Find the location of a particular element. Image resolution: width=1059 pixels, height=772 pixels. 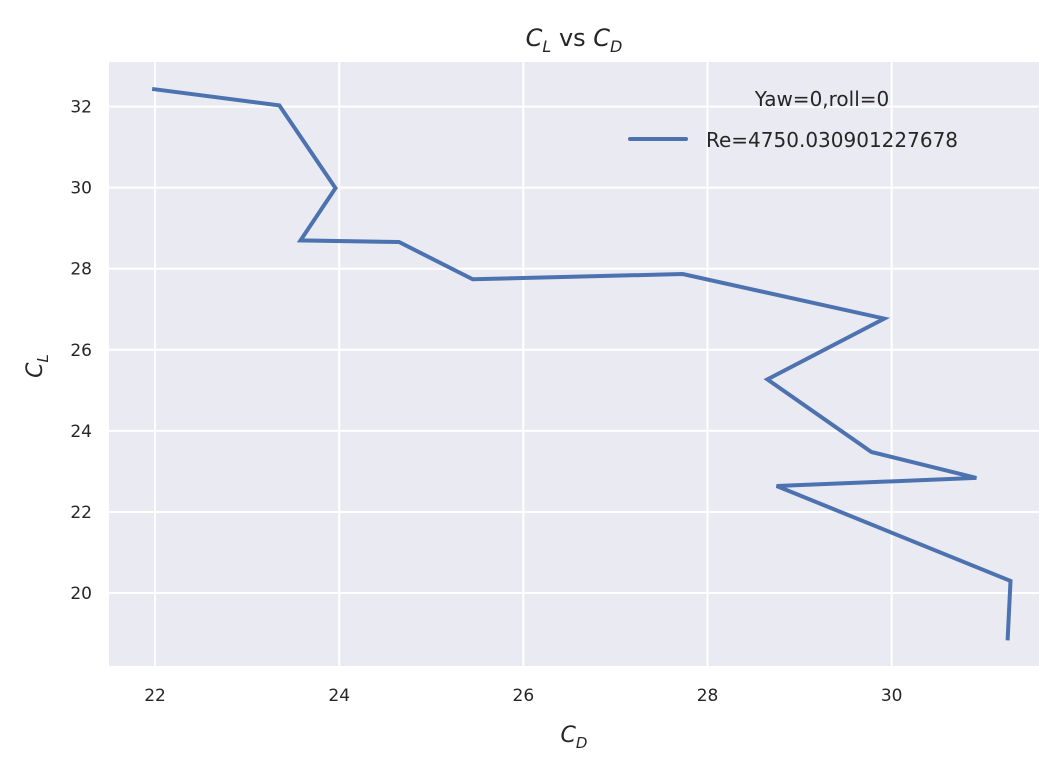

y-tick-label: 26 is located at coordinates (81, 351).